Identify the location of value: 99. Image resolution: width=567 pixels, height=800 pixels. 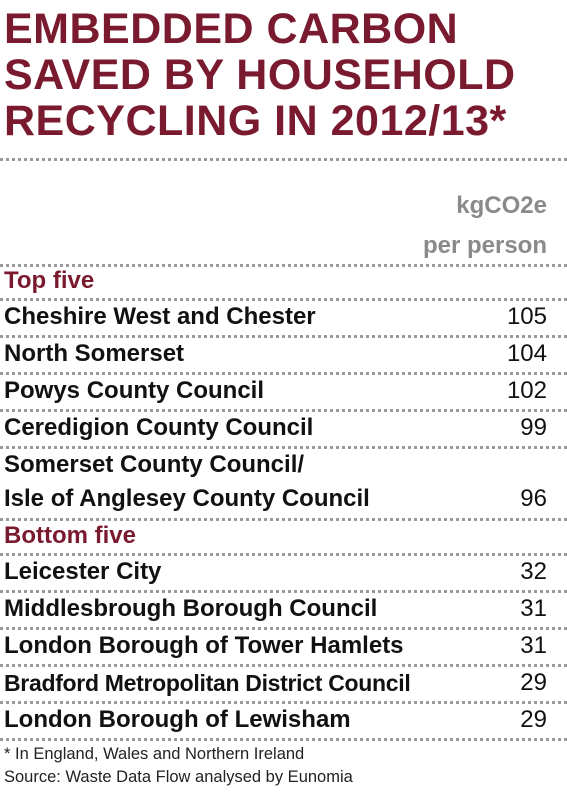
(533, 427).